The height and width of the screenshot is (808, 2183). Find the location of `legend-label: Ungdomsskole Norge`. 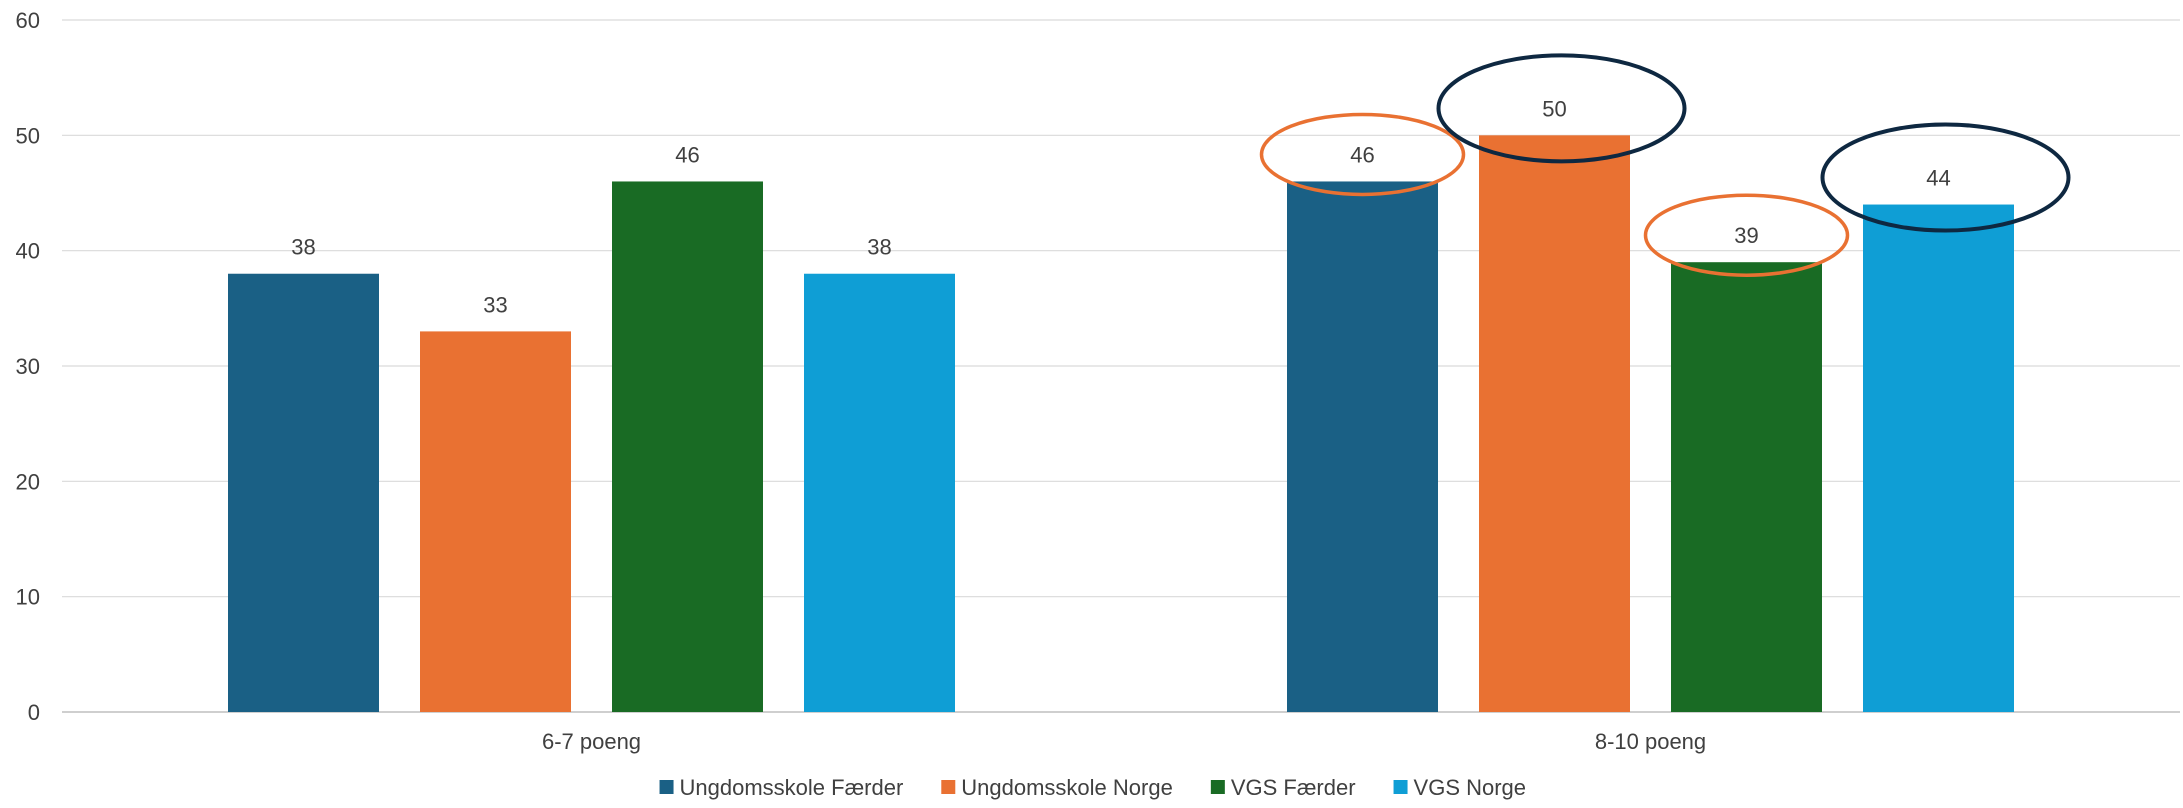

legend-label: Ungdomsskole Norge is located at coordinates (1067, 787).